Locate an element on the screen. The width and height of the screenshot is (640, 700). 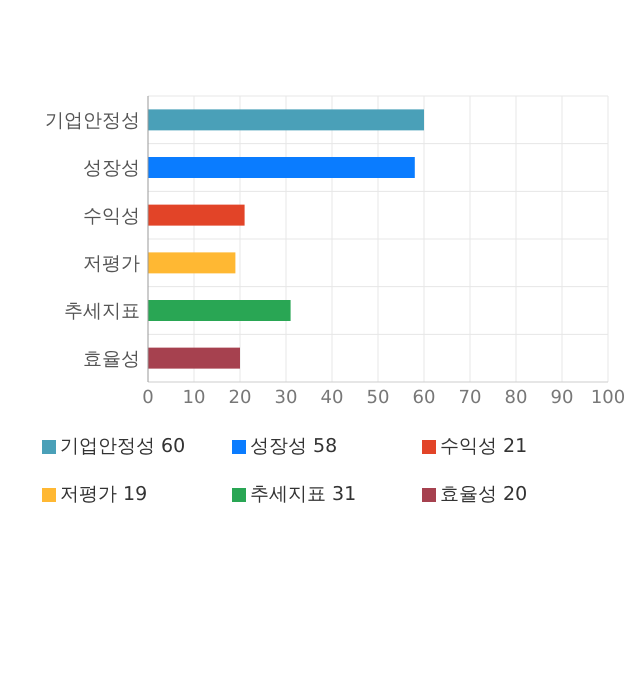
legend-label: 저평가 19 is located at coordinates (104, 494).